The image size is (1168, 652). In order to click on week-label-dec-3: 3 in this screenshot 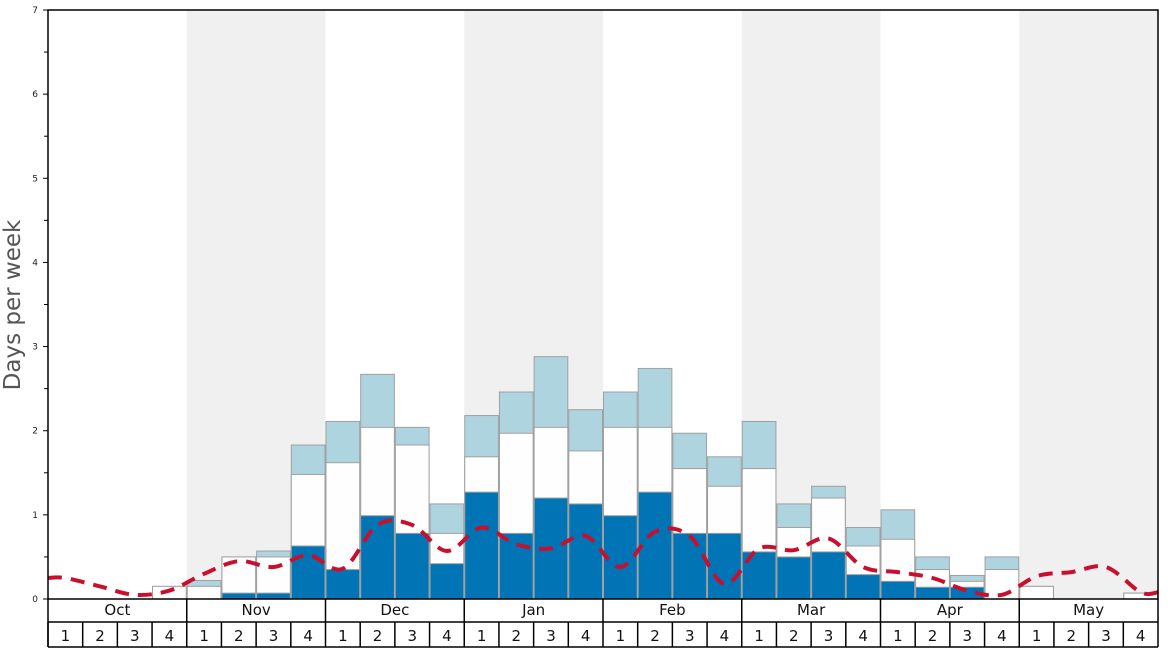, I will do `click(412, 636)`.